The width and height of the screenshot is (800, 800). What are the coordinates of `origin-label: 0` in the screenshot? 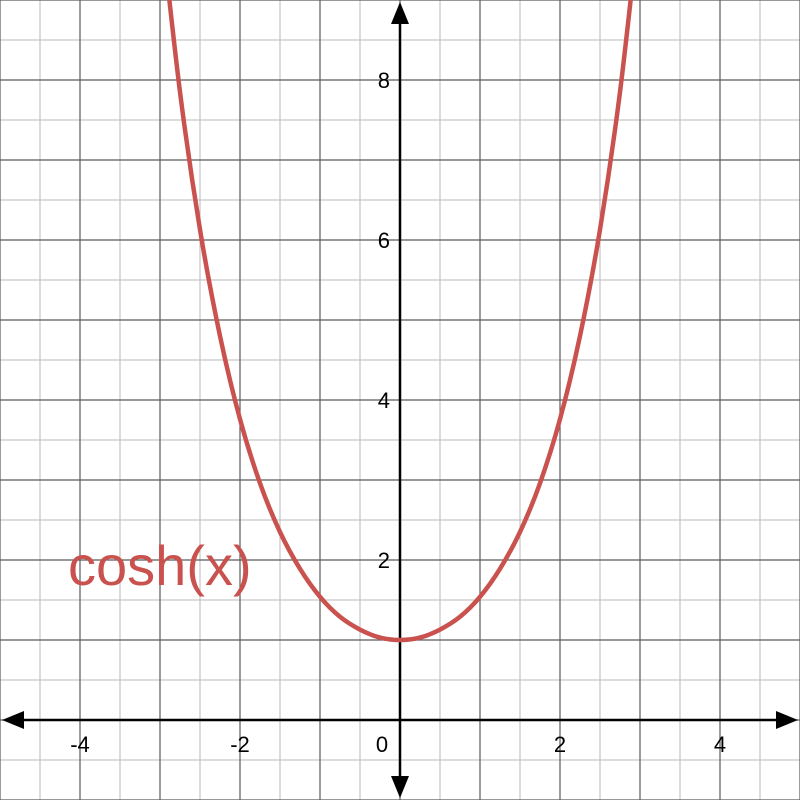 It's located at (382, 744).